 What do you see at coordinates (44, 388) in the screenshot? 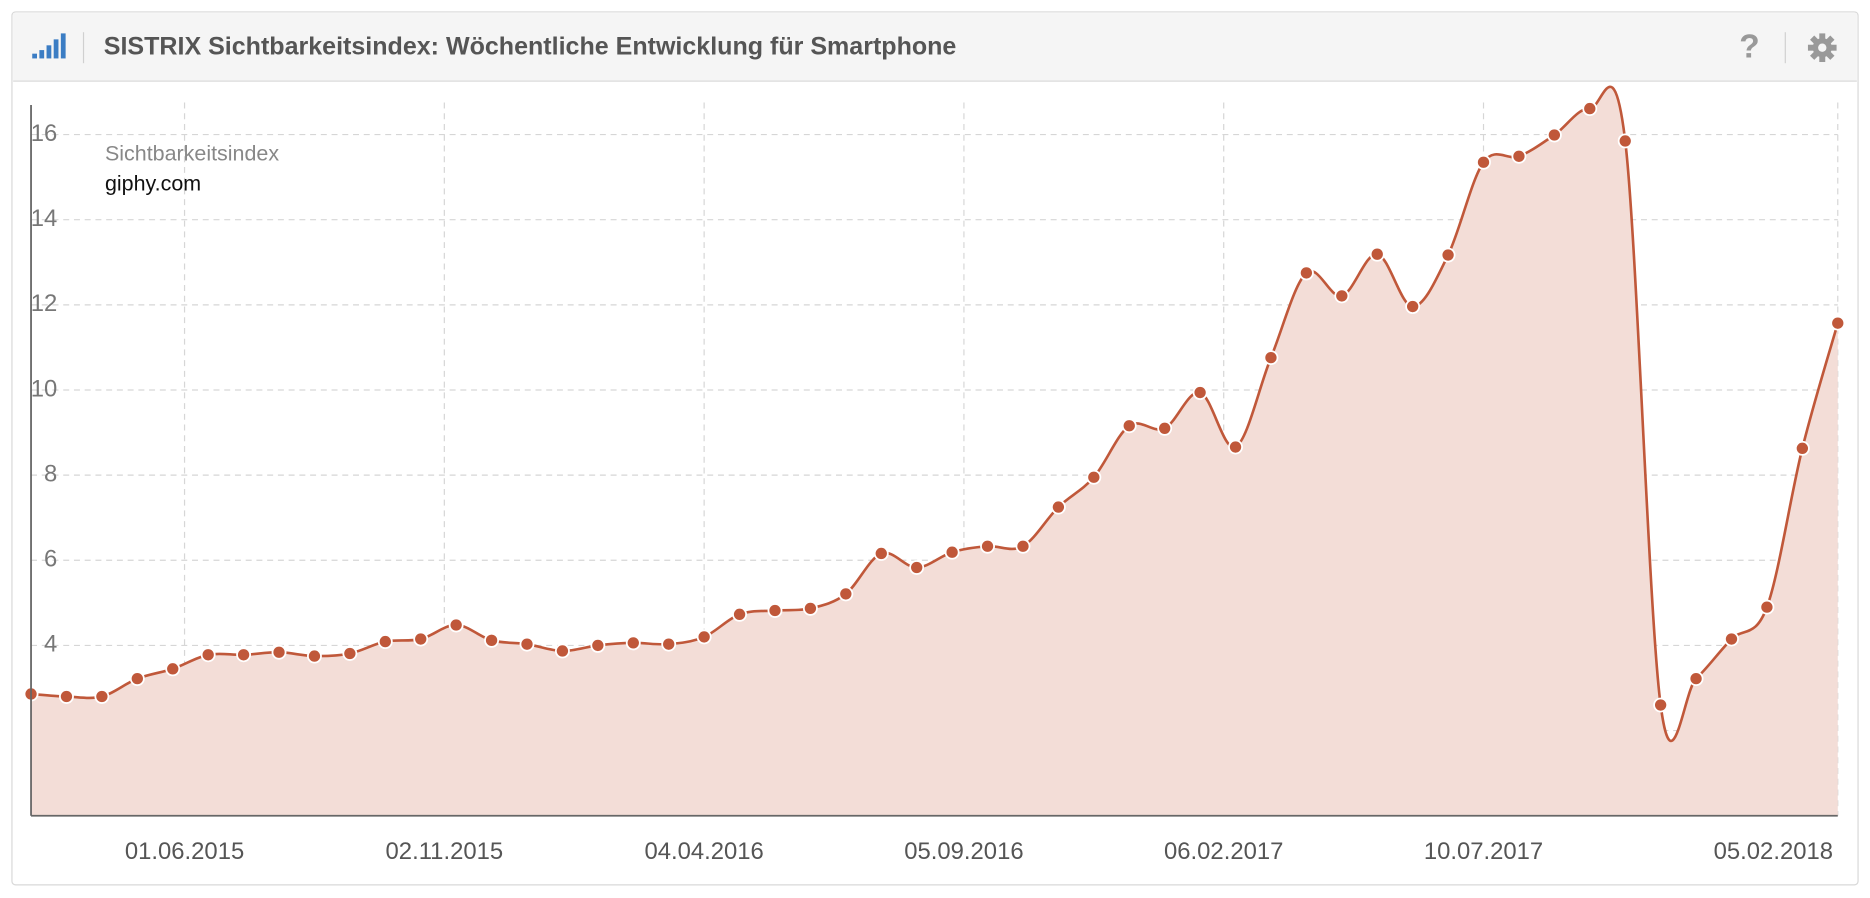
I see `y-tick-label: 10` at bounding box center [44, 388].